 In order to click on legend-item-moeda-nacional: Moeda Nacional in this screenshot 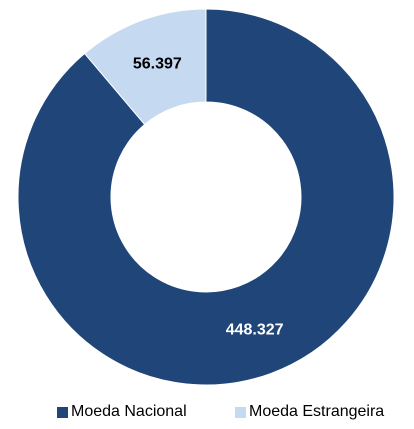, I will do `click(122, 412)`.